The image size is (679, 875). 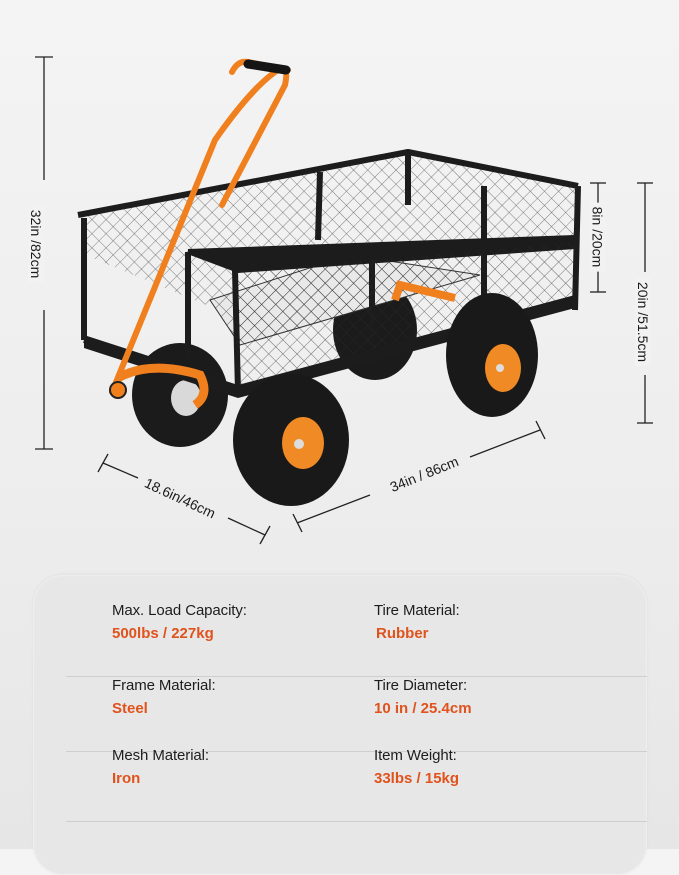 I want to click on dimension-side-height: 8in /20cm, so click(x=597, y=237).